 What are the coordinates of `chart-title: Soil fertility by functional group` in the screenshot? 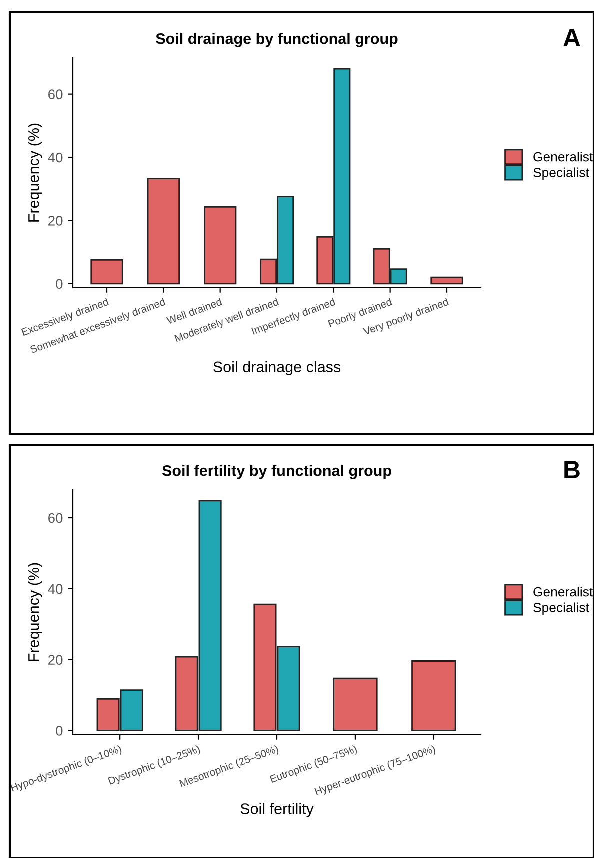 It's located at (277, 472).